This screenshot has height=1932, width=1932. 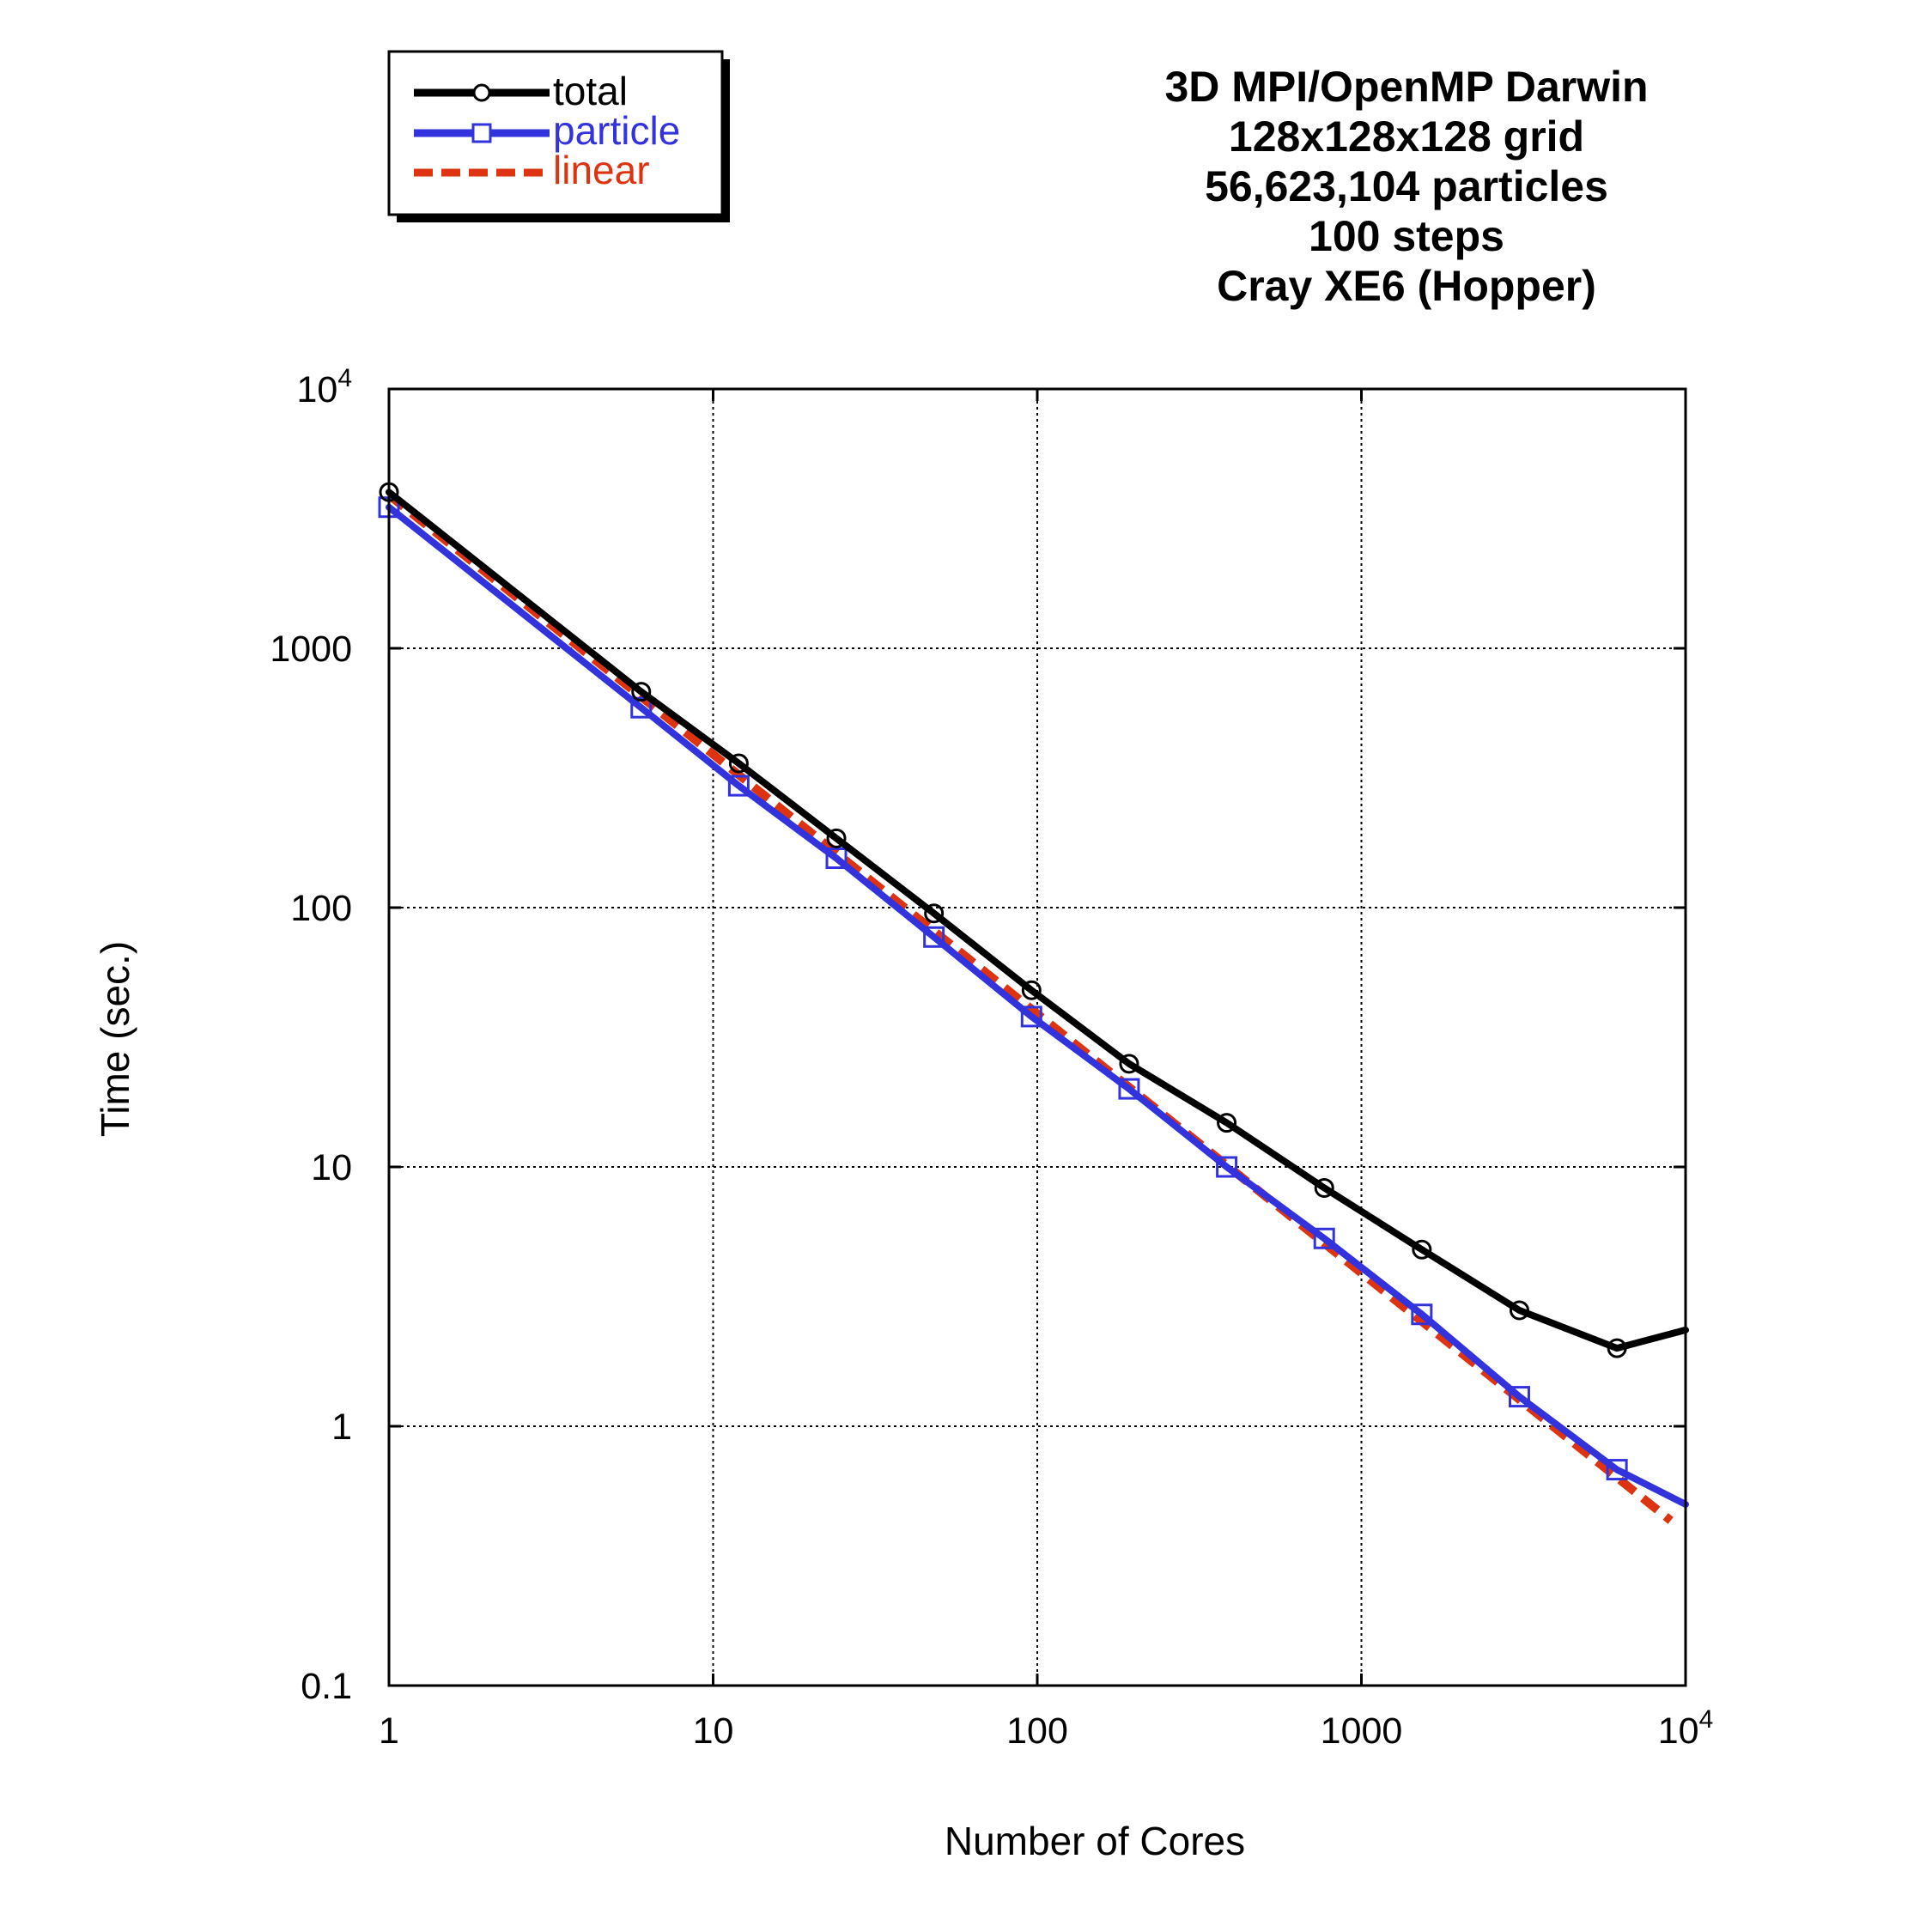 I want to click on legend-label-total: total, so click(x=590, y=91).